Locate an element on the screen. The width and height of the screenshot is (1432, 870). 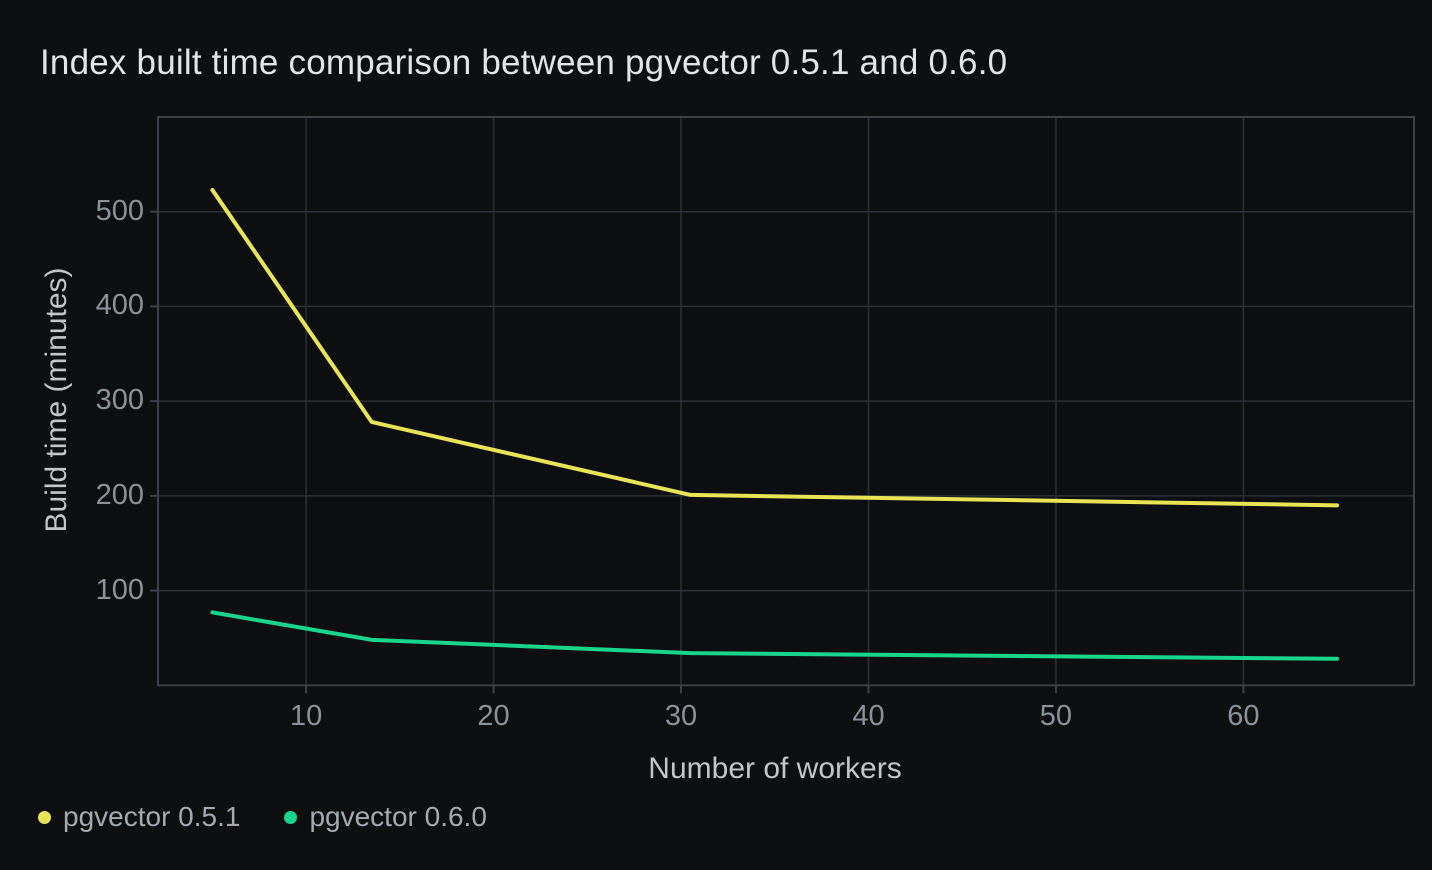
x-tick-label: 40 is located at coordinates (868, 716).